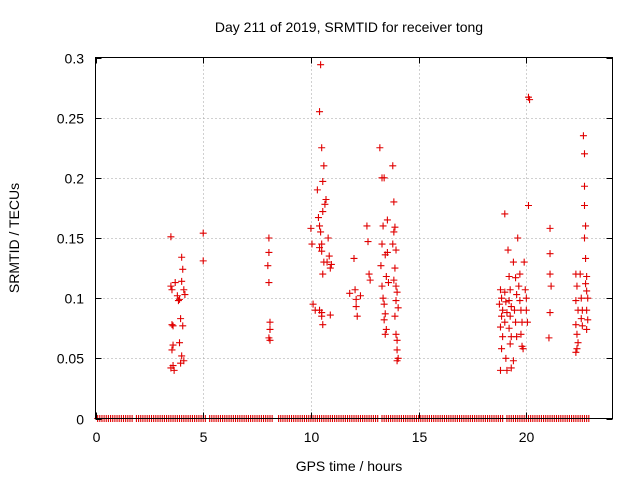 The width and height of the screenshot is (640, 480). Describe the element at coordinates (75, 59) in the screenshot. I see `y-tick-label: 0.3` at that location.